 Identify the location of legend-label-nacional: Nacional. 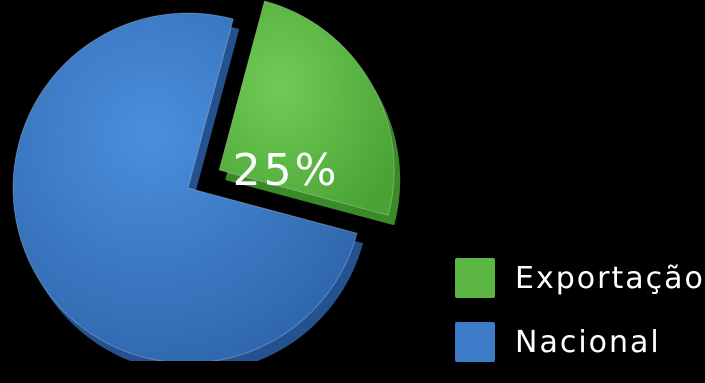
(588, 342).